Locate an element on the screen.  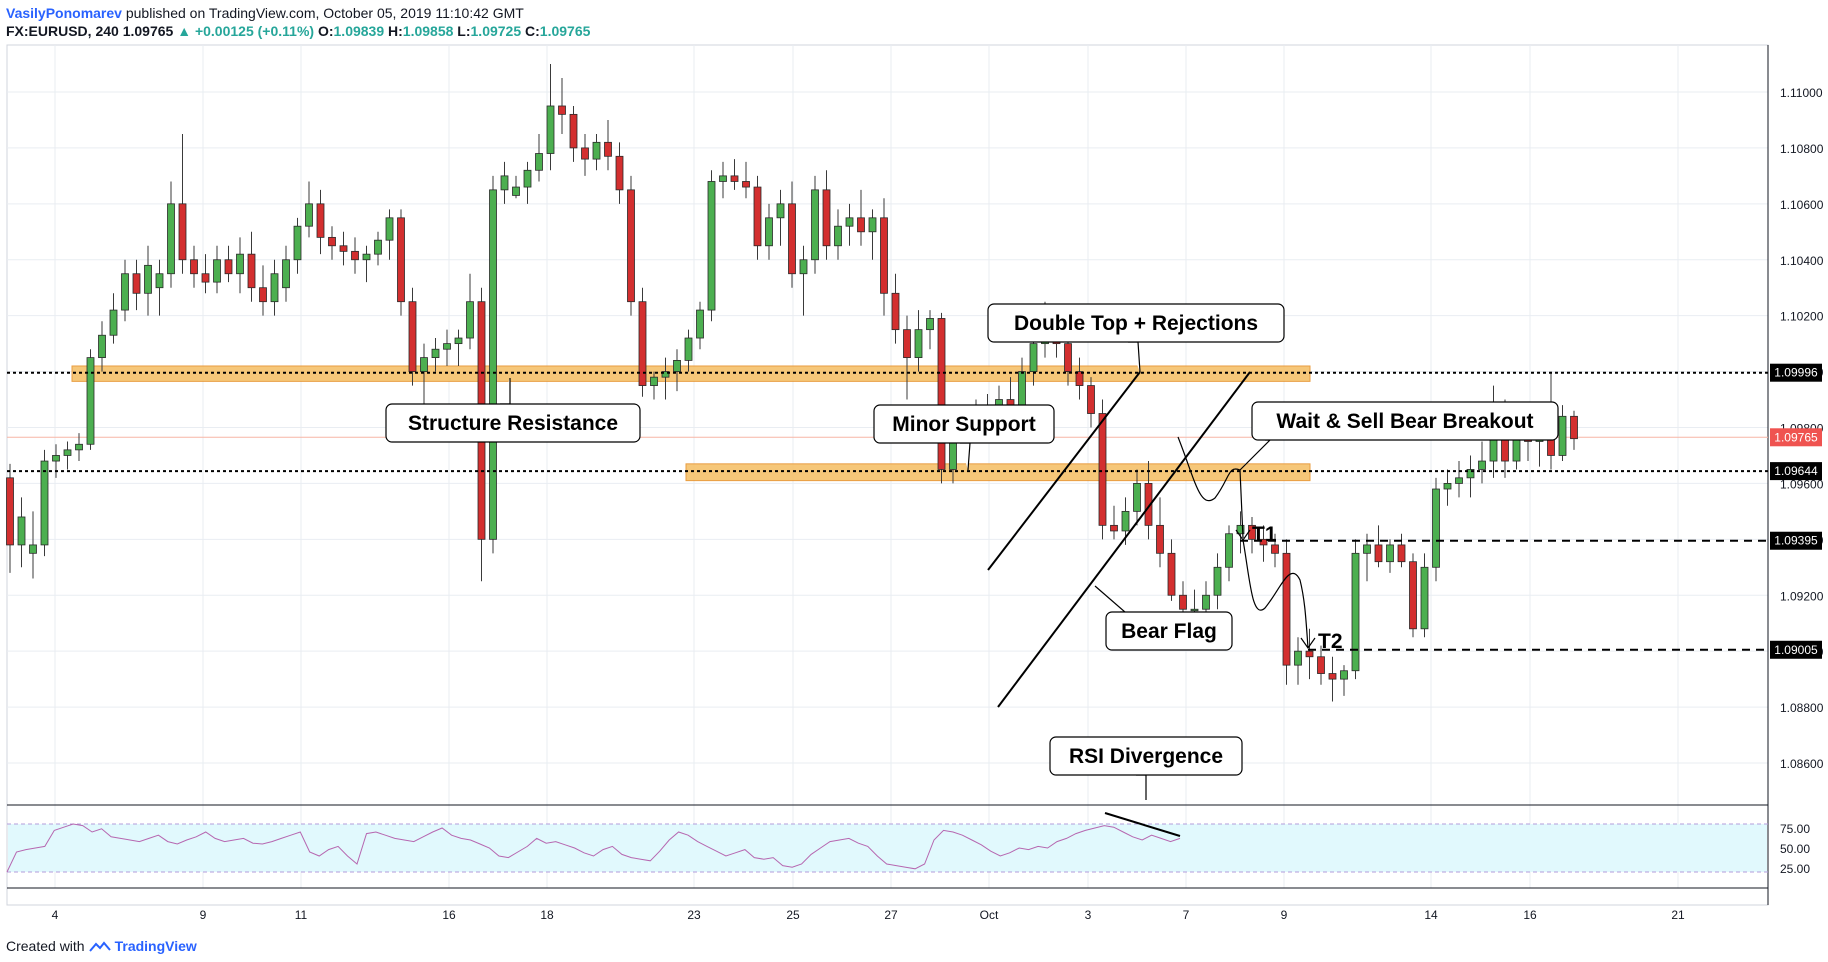
channel-upper-line is located at coordinates (1064, 471).